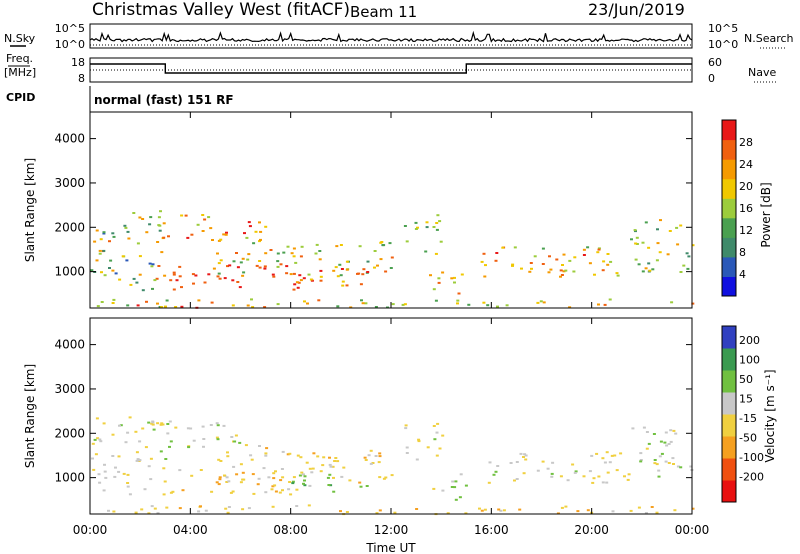 The width and height of the screenshot is (800, 554). Describe the element at coordinates (748, 438) in the screenshot. I see `colorbar-tick-label: -50` at that location.